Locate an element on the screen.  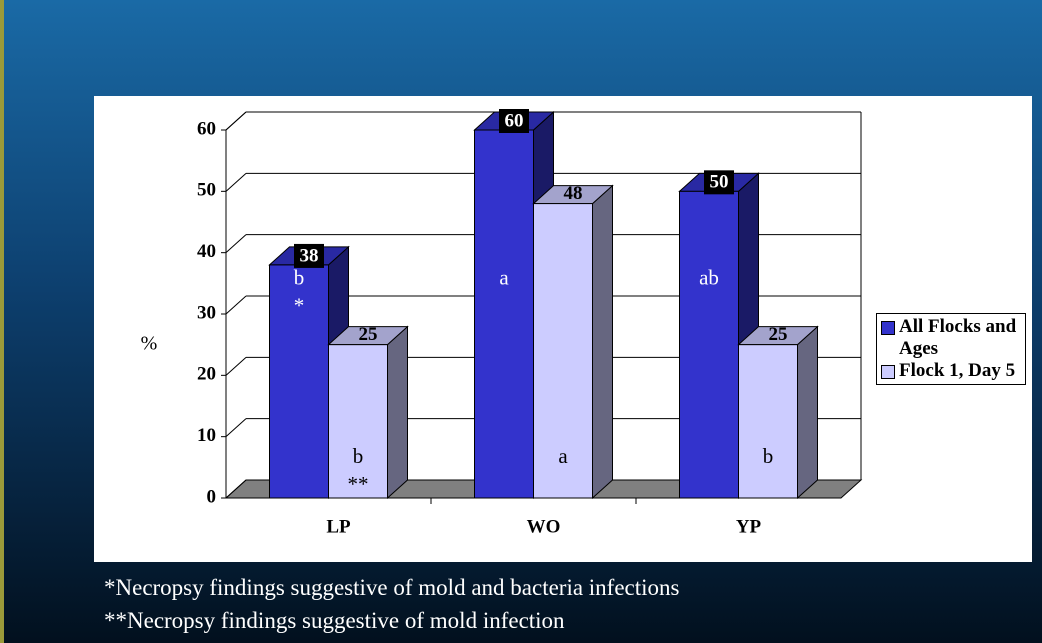
y-axis-label: % is located at coordinates (149, 344).